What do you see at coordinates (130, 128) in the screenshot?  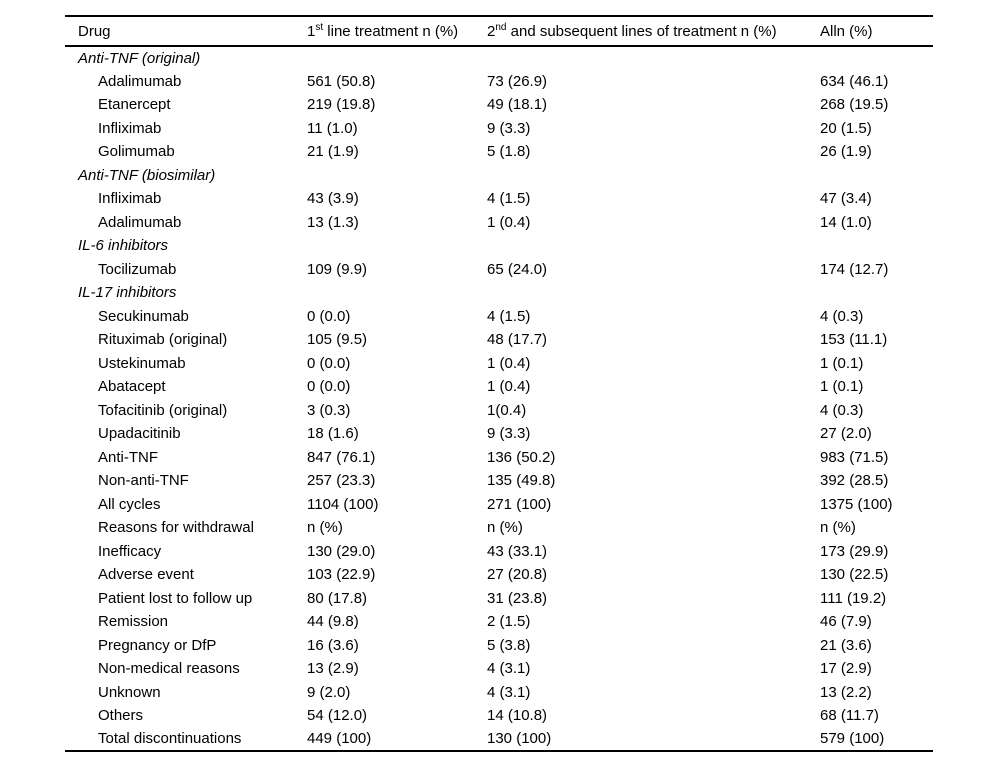 I see `drug-name-cell: Infliximab` at bounding box center [130, 128].